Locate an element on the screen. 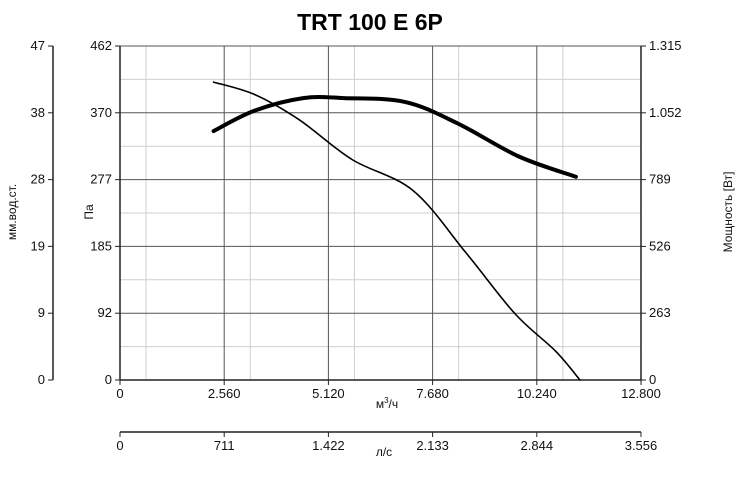 The image size is (750, 477). power-curve is located at coordinates (394, 136).